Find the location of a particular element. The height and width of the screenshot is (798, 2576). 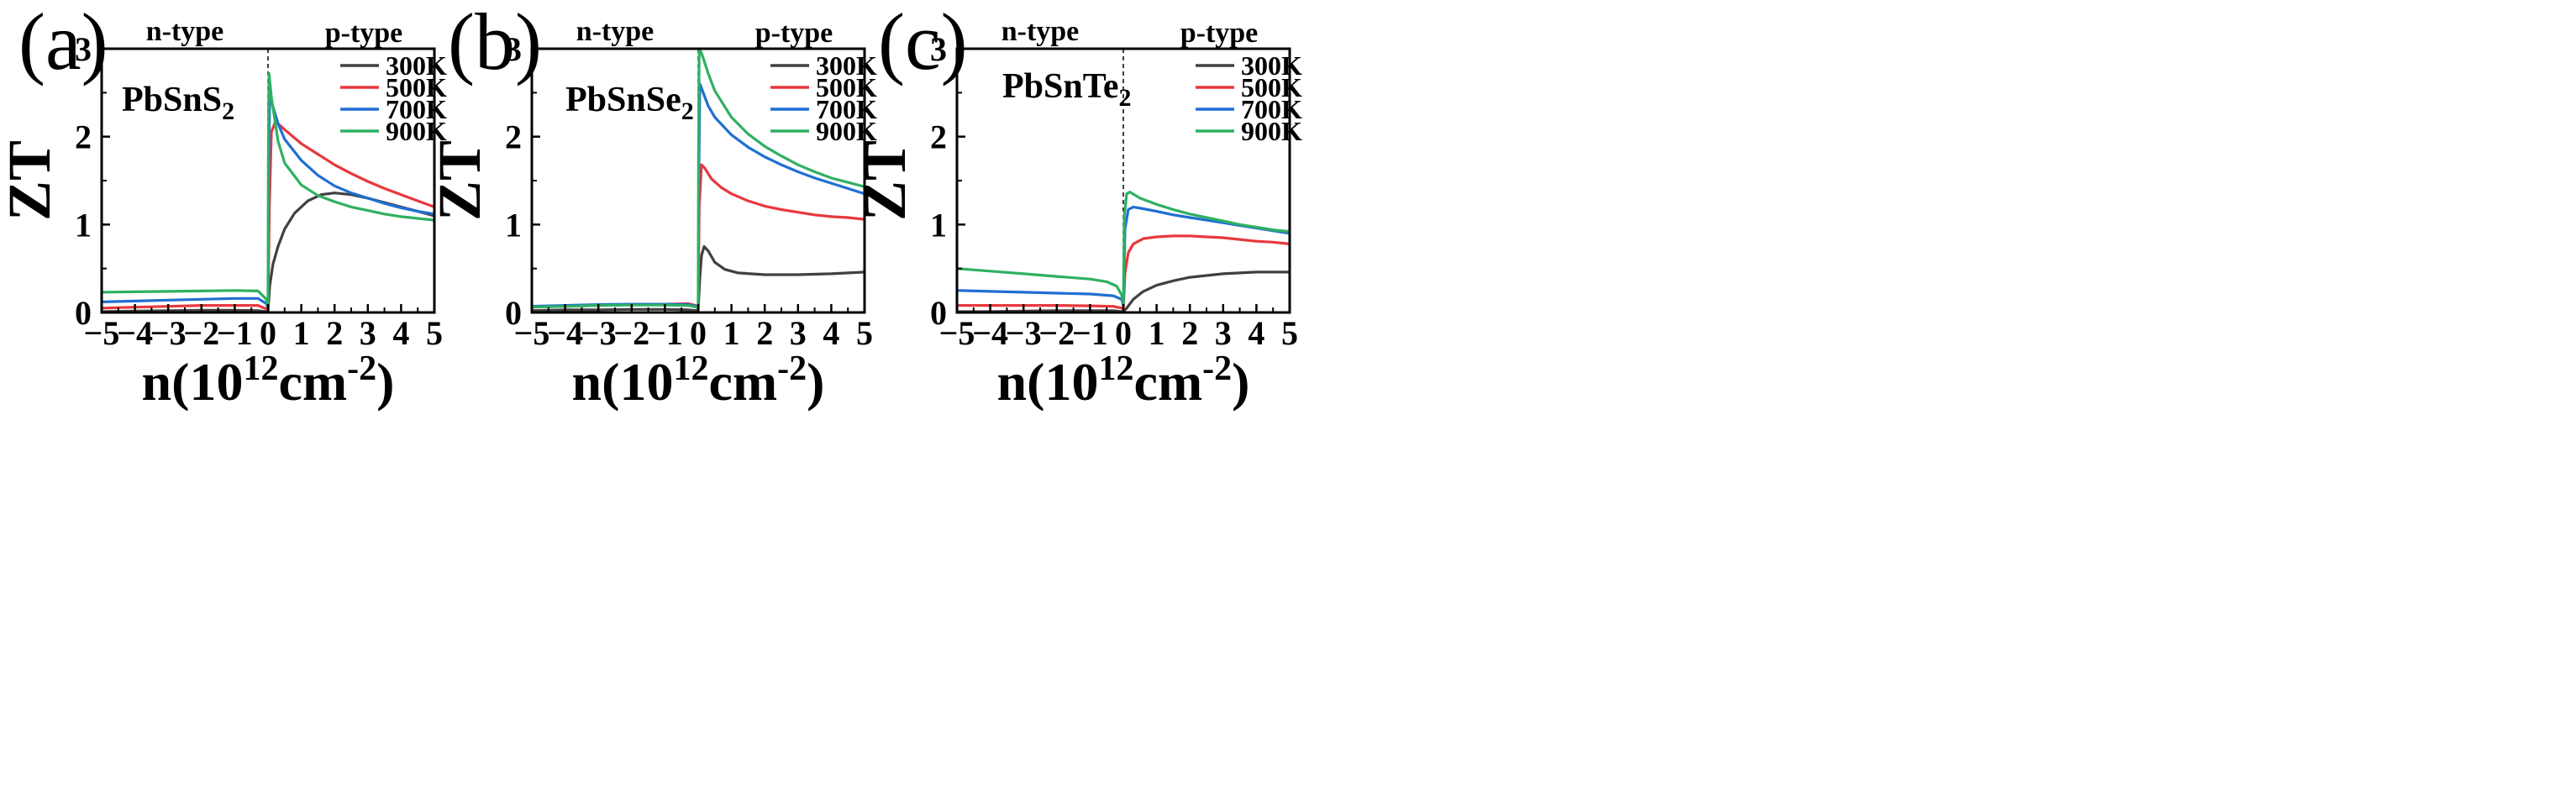

material-label: PbSnS2 is located at coordinates (178, 103).